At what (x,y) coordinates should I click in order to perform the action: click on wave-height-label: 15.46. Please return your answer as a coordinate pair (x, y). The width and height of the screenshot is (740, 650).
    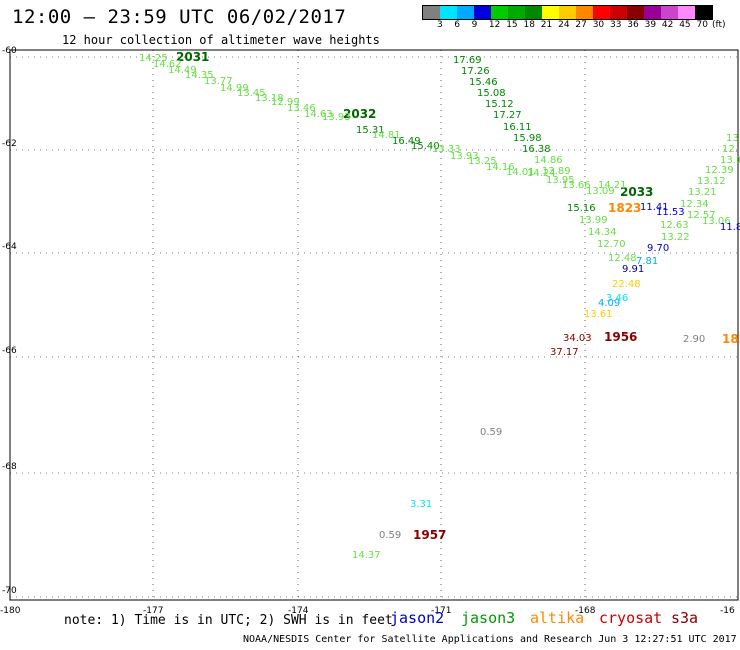
    Looking at the image, I should click on (483, 82).